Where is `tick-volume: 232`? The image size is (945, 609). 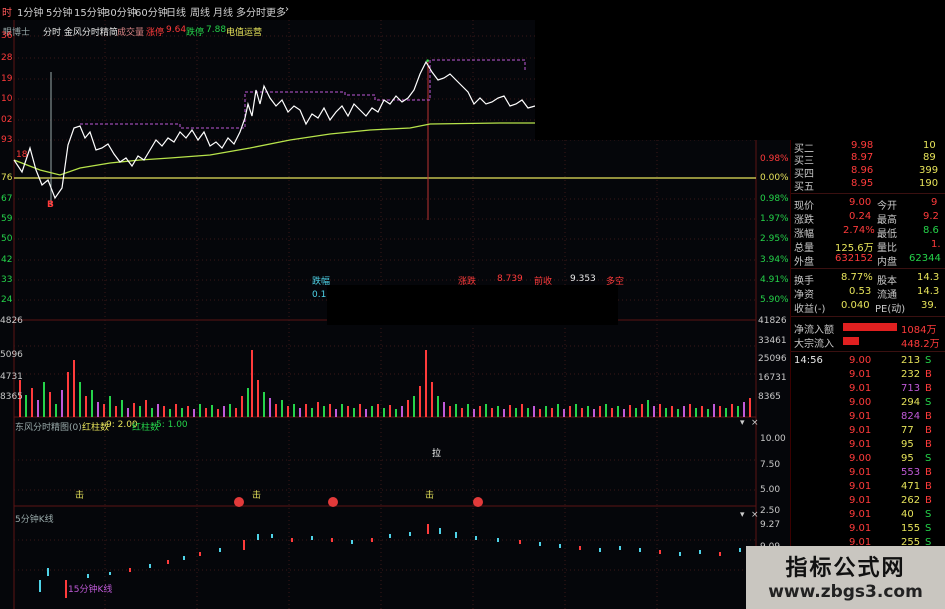 tick-volume: 232 is located at coordinates (911, 374).